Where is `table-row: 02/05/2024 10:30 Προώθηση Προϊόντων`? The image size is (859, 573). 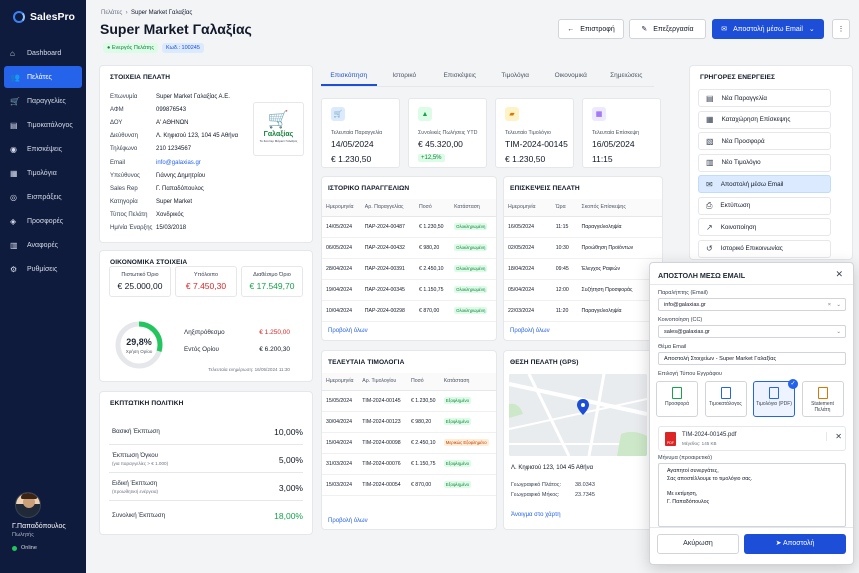 table-row: 02/05/2024 10:30 Προώθηση Προϊόντων is located at coordinates (583, 248).